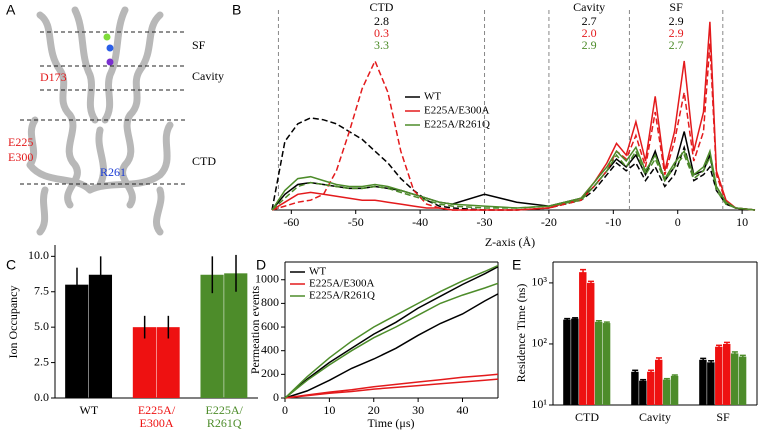  I want to click on y-tick-label: 5.0, so click(41, 326).